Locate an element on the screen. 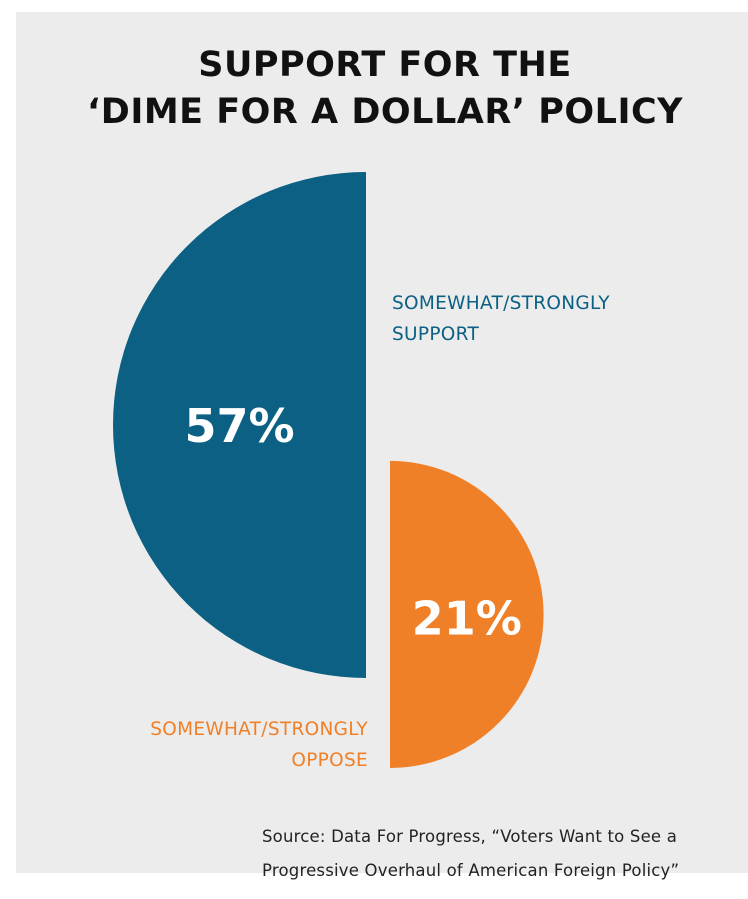 The width and height of the screenshot is (748, 899). support-label: SOMEWHAT/STRONGLY SUPPORT is located at coordinates (501, 319).